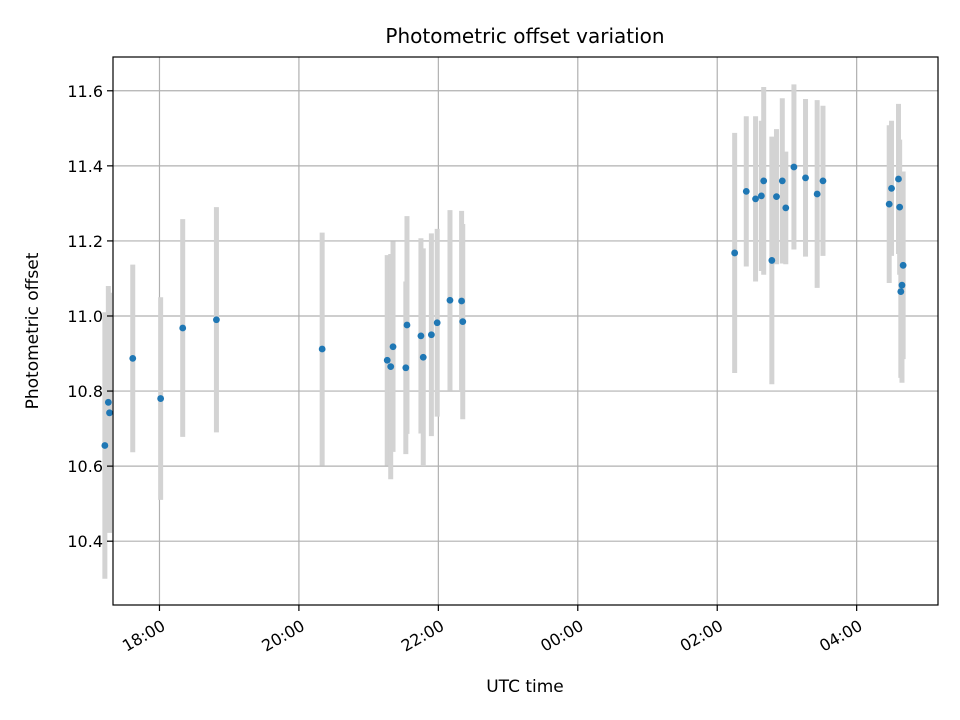 The image size is (960, 720). What do you see at coordinates (85, 166) in the screenshot?
I see `y-tick-label: 11.4` at bounding box center [85, 166].